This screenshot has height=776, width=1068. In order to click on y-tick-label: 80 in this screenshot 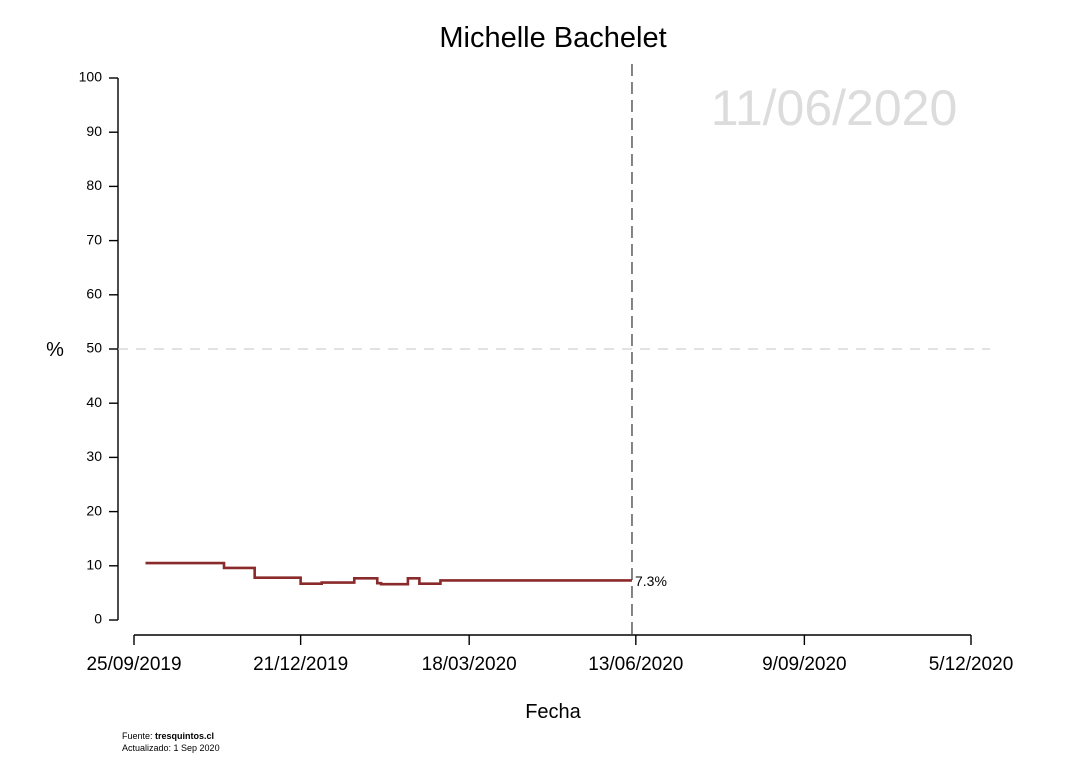, I will do `click(94, 185)`.